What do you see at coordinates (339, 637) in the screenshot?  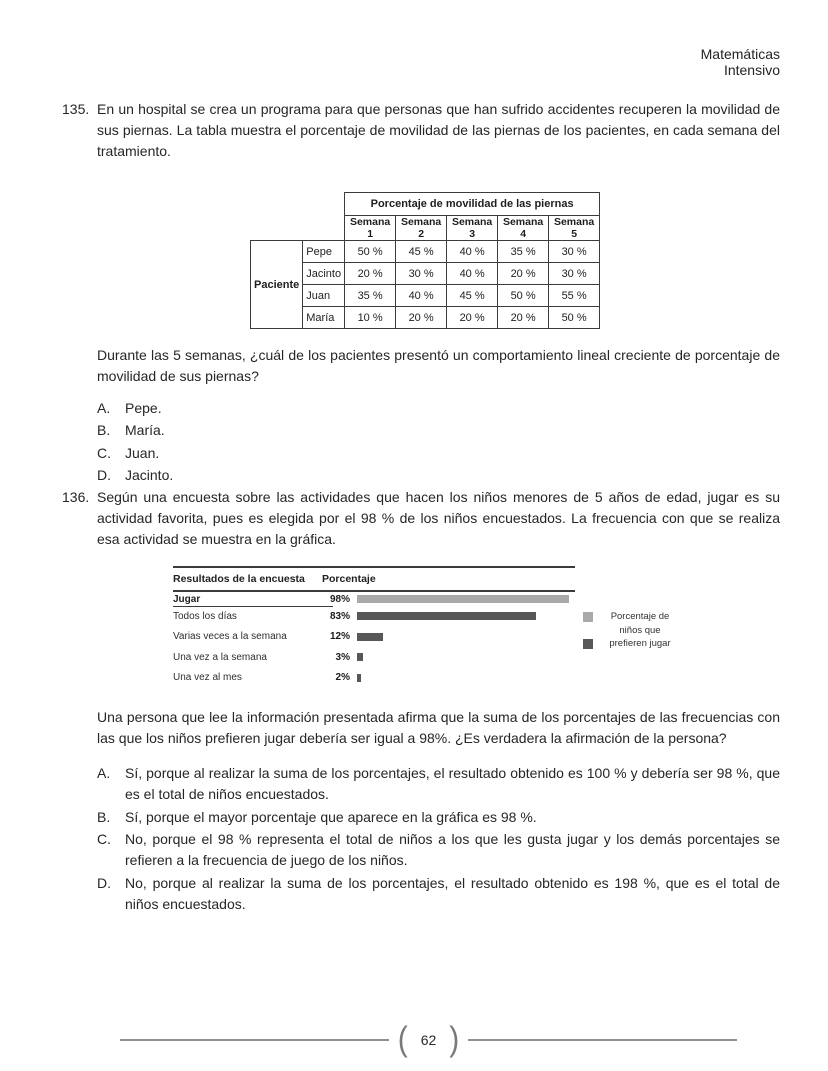 I see `chart-value-label: 12%` at bounding box center [339, 637].